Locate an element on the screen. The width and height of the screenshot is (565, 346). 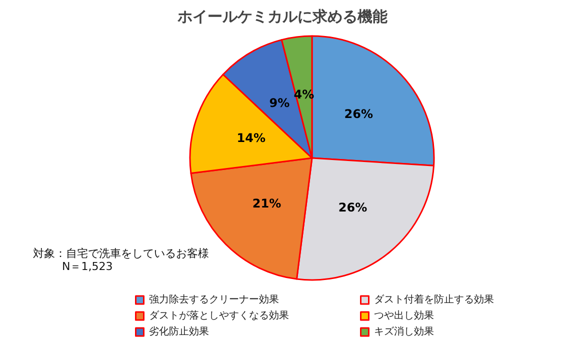
legend-label: ダストが落としやすくなる効果 is located at coordinates (218, 316).